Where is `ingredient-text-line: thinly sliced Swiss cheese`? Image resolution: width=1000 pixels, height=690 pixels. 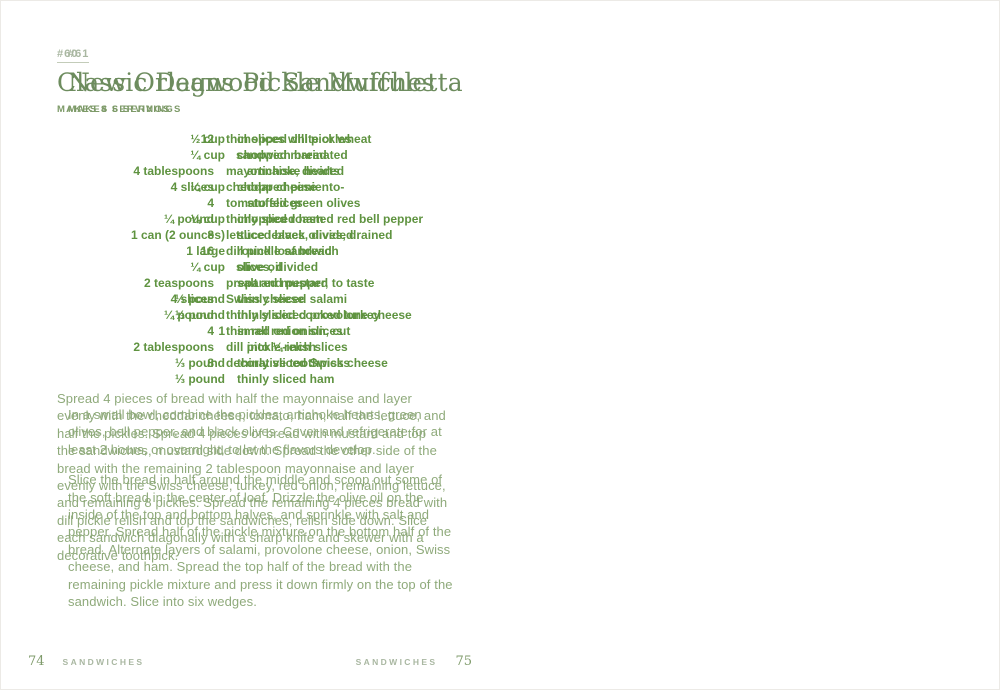 ingredient-text-line: thinly sliced Swiss cheese is located at coordinates (312, 363).